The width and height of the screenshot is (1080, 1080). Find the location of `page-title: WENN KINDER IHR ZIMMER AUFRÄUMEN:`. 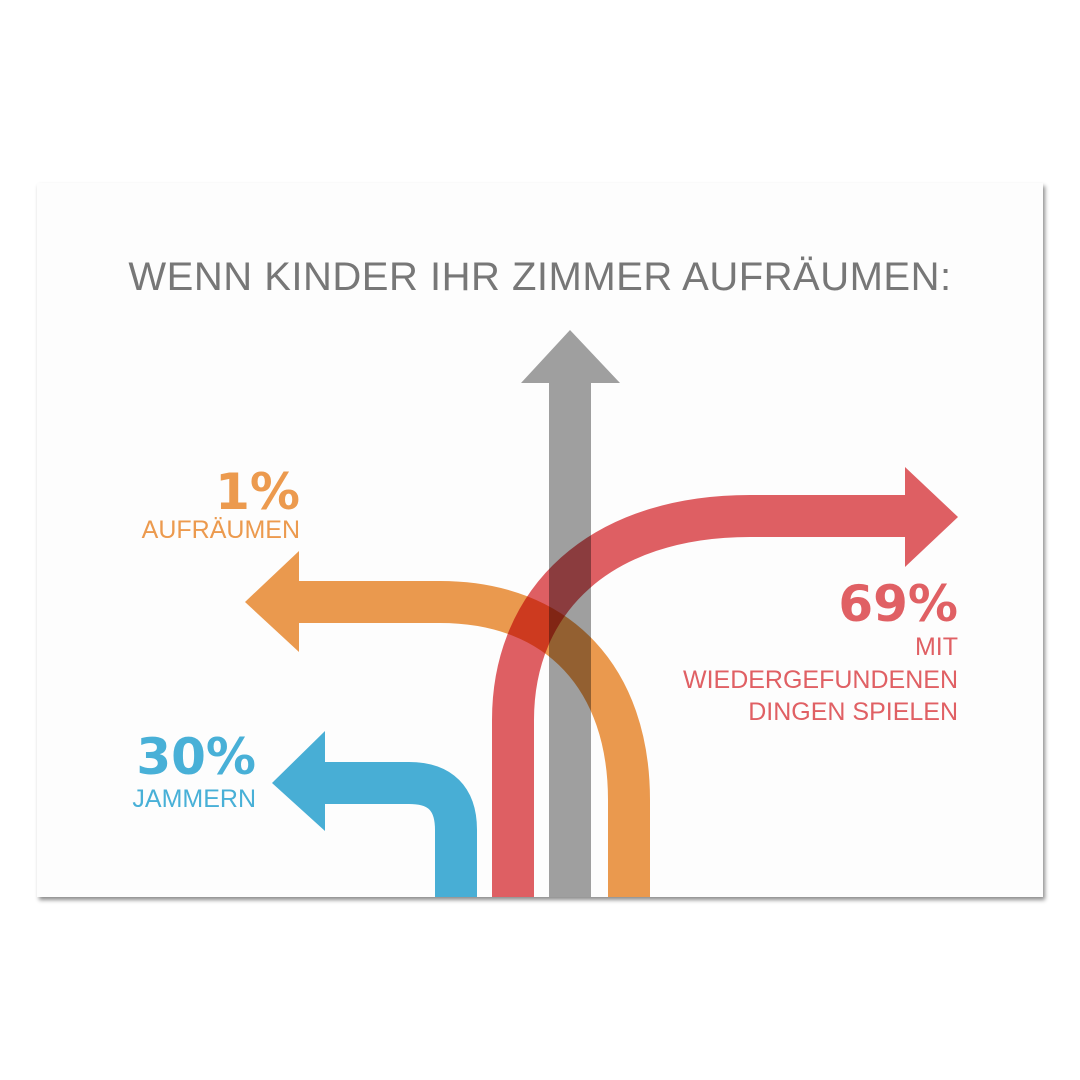

page-title: WENN KINDER IHR ZIMMER AUFRÄUMEN: is located at coordinates (540, 277).